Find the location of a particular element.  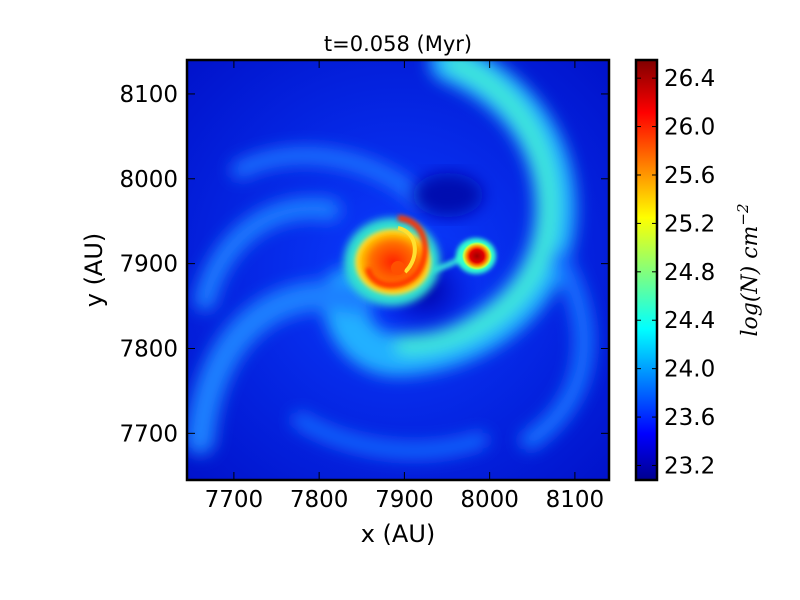

y-tick-label: 7900 is located at coordinates (148, 265).